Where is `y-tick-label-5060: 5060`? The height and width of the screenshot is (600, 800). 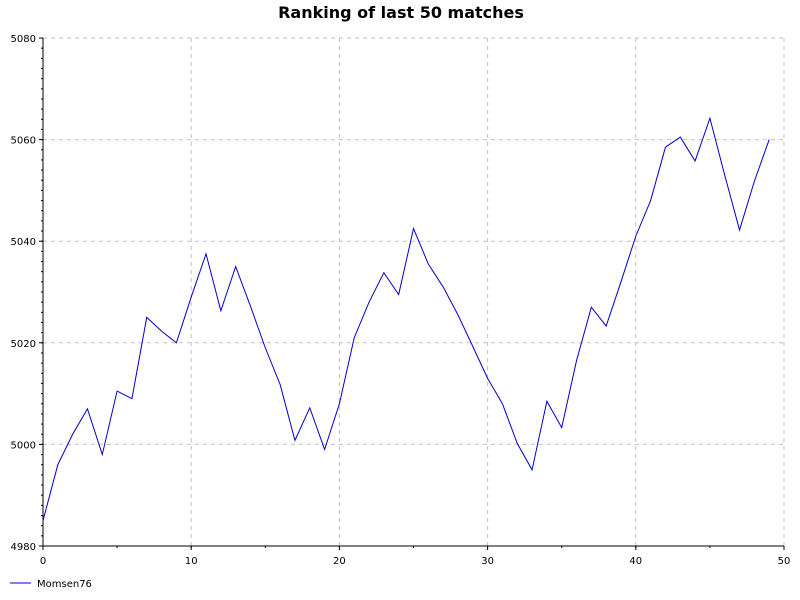 y-tick-label-5060: 5060 is located at coordinates (23, 141).